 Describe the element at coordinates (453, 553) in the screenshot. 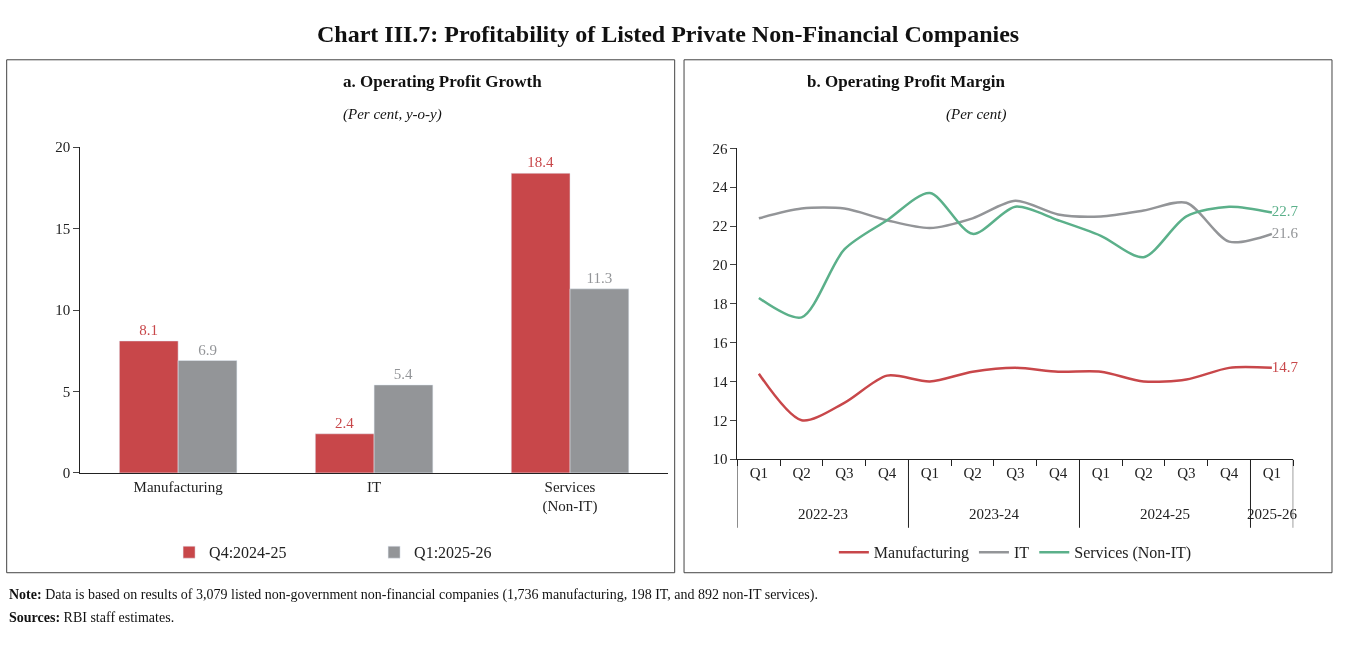

I see `legend-label: Q1:2025-26` at that location.